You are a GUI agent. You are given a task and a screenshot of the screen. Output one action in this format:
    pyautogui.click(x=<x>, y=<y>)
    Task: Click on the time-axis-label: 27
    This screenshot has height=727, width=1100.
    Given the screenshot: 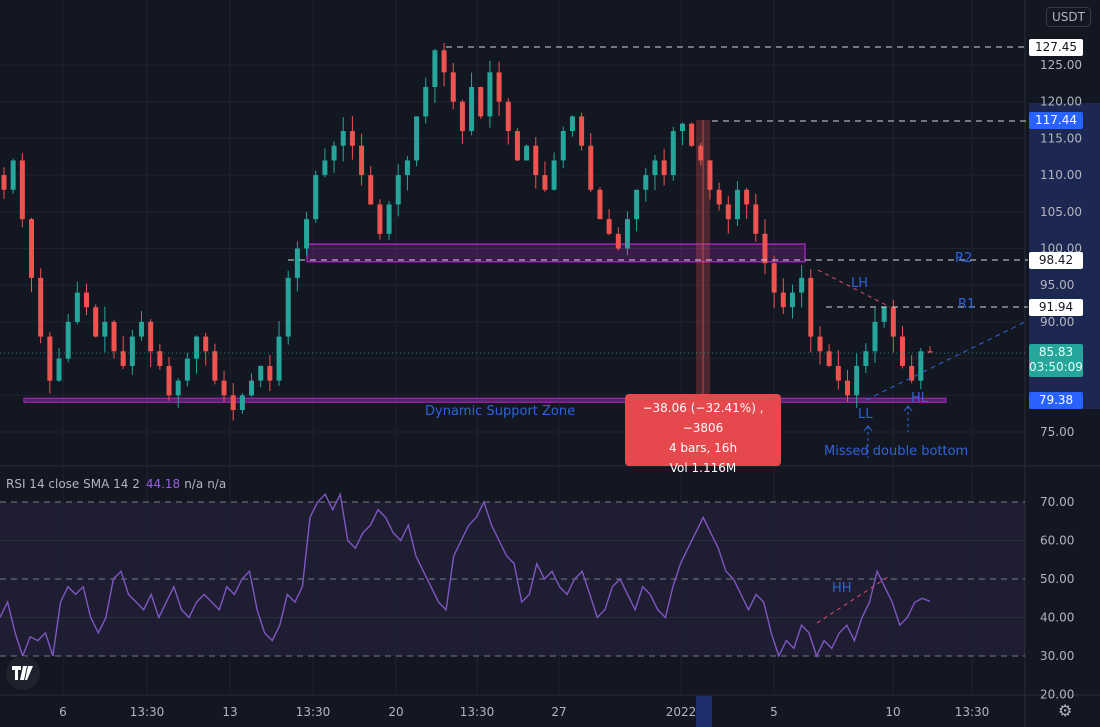 What is the action you would take?
    pyautogui.click(x=559, y=712)
    